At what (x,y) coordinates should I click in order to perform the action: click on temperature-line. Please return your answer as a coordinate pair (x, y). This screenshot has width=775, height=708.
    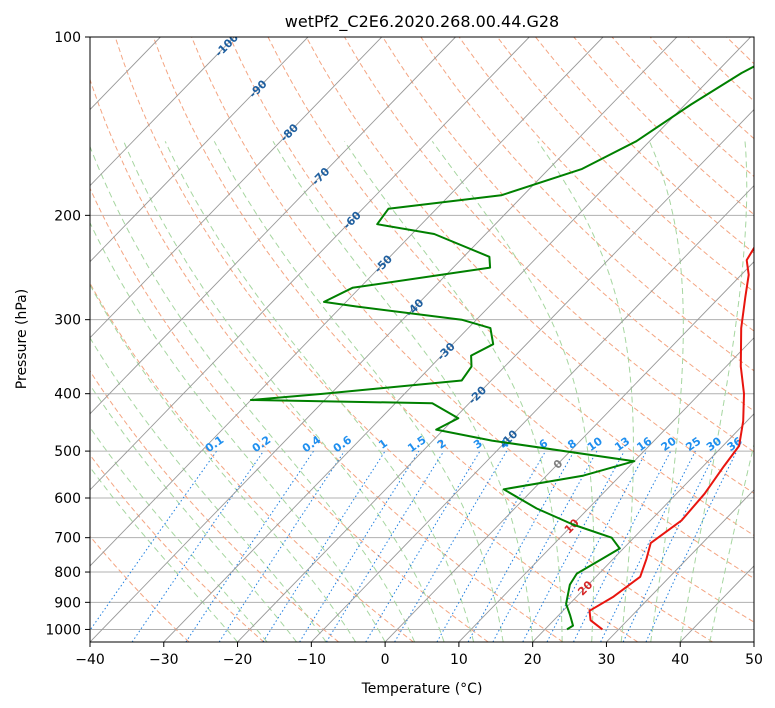
    Looking at the image, I should click on (671, 438).